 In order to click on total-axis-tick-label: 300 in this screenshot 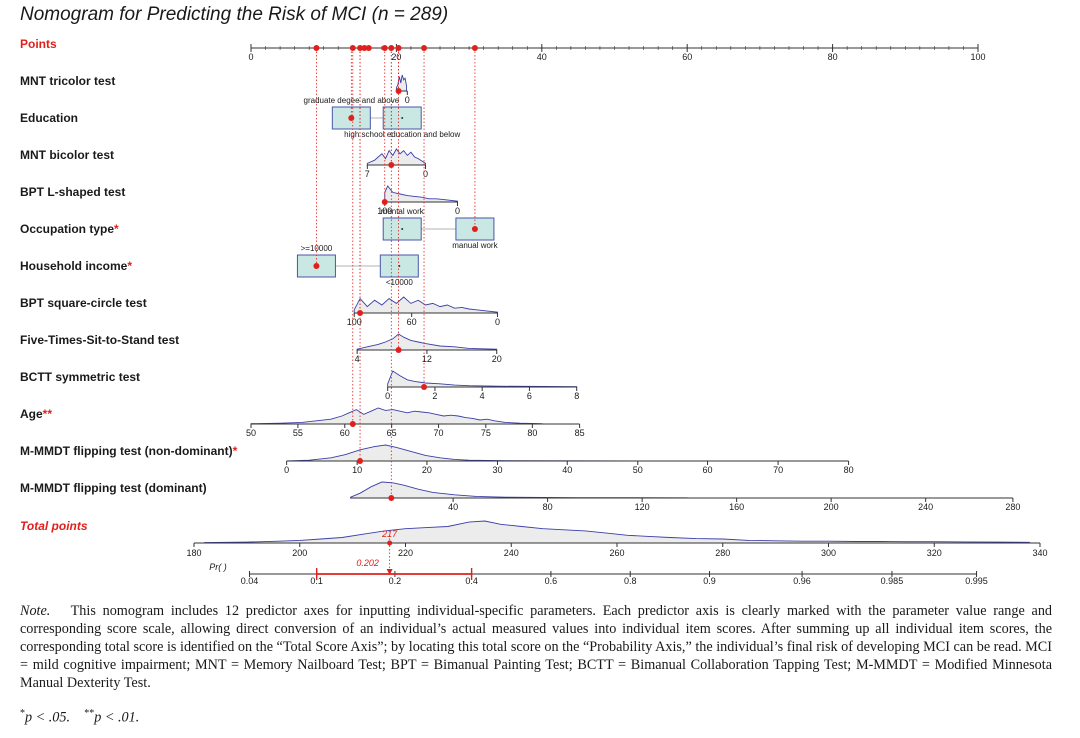, I will do `click(828, 553)`.